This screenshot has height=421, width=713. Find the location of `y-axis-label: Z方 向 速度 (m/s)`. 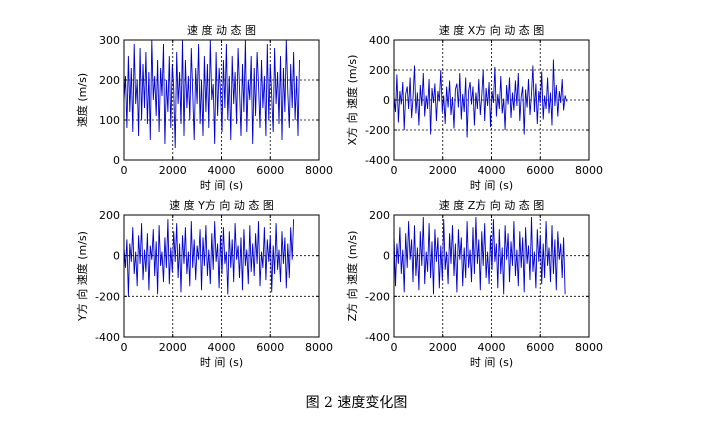

y-axis-label: Z方 向 速度 (m/s) is located at coordinates (352, 276).